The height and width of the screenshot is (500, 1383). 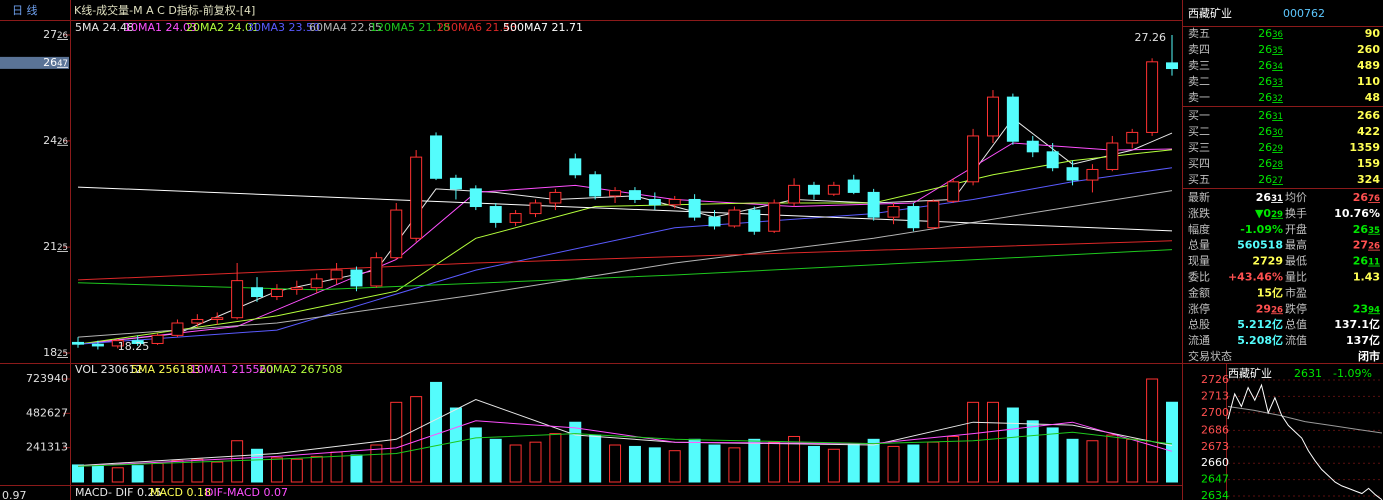 What do you see at coordinates (34, 62) in the screenshot?
I see `current-price-box` at bounding box center [34, 62].